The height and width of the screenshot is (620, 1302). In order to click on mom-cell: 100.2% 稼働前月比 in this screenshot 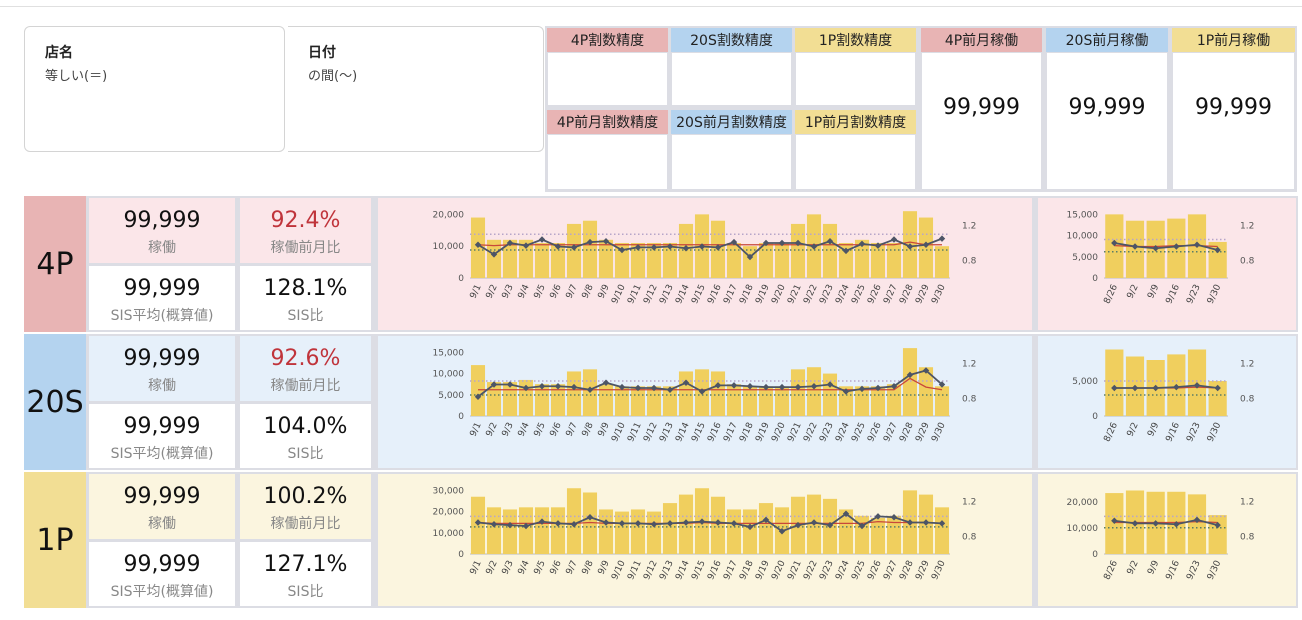, I will do `click(305, 506)`.